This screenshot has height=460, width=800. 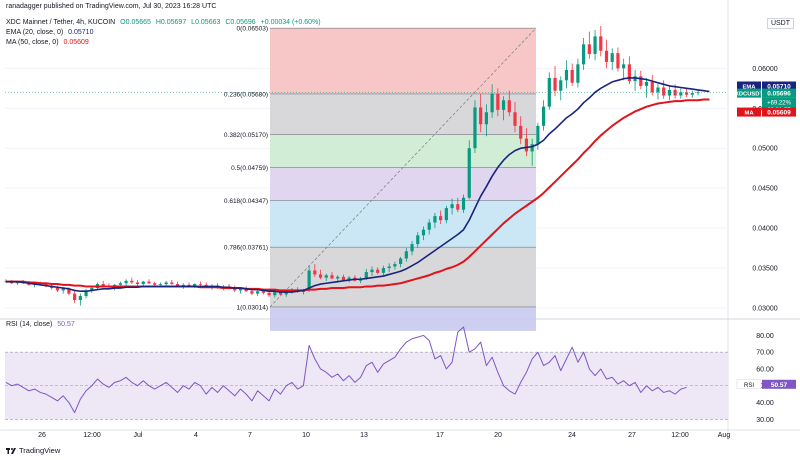 What do you see at coordinates (765, 353) in the screenshot?
I see `rsi-tick-label: 70.00` at bounding box center [765, 353].